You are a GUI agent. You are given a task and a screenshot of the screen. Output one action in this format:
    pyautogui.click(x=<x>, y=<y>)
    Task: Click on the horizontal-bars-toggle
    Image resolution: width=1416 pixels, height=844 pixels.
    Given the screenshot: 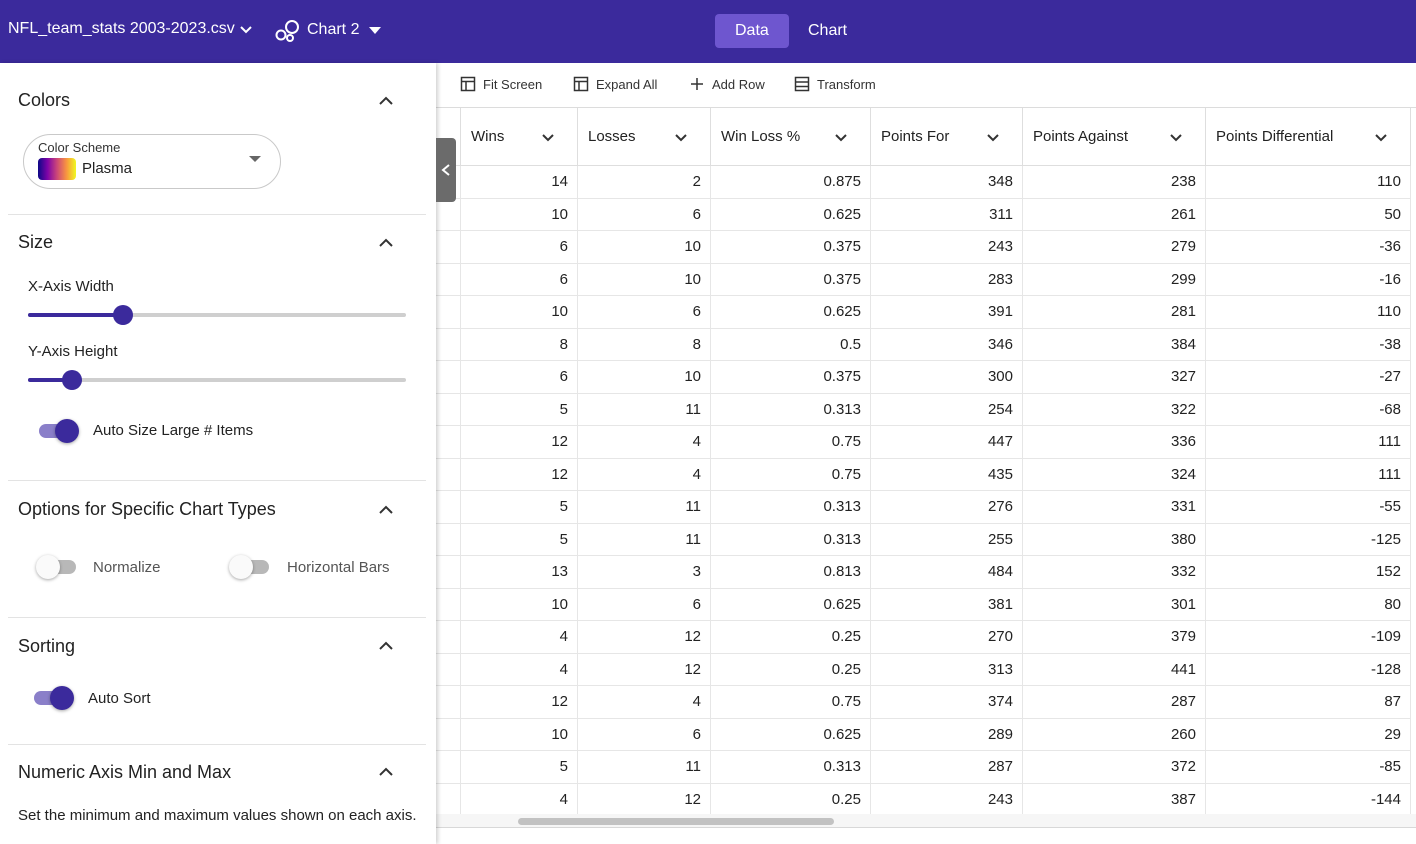 What is the action you would take?
    pyautogui.click(x=250, y=567)
    